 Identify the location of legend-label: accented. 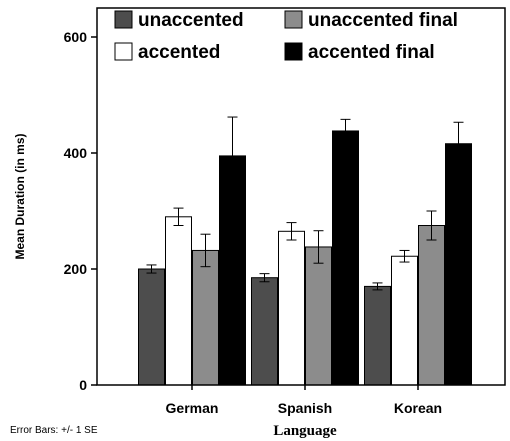
(179, 52).